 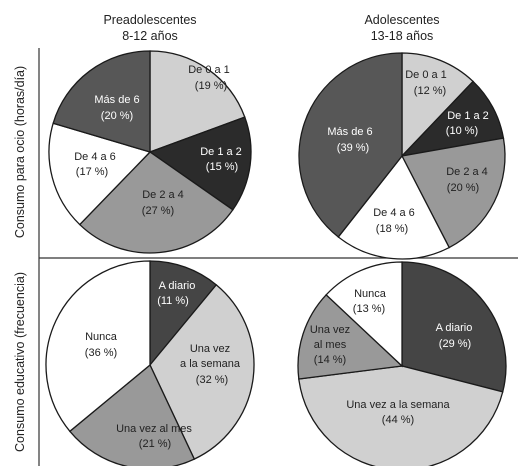 I want to click on row-label-educativo: Consumo educativo (frecuencia), so click(x=20, y=362).